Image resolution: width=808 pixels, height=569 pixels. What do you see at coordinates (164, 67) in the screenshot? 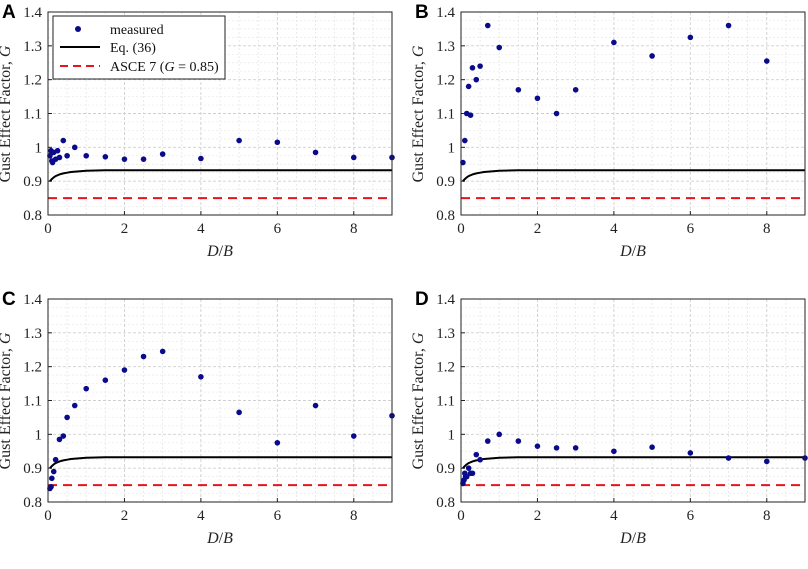
I see `legend-label-asce7: ASCE 7 (G = 0.85)` at bounding box center [164, 67].